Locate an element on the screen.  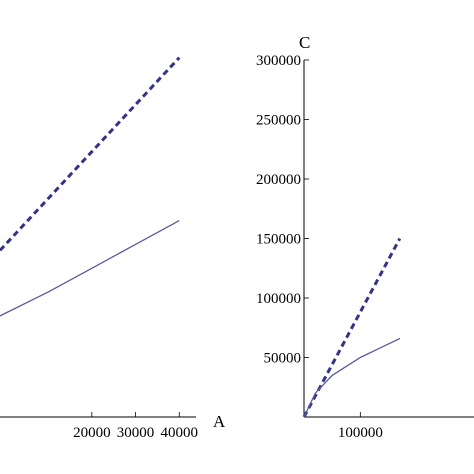
left-x-tick-label: 30000 is located at coordinates (136, 433).